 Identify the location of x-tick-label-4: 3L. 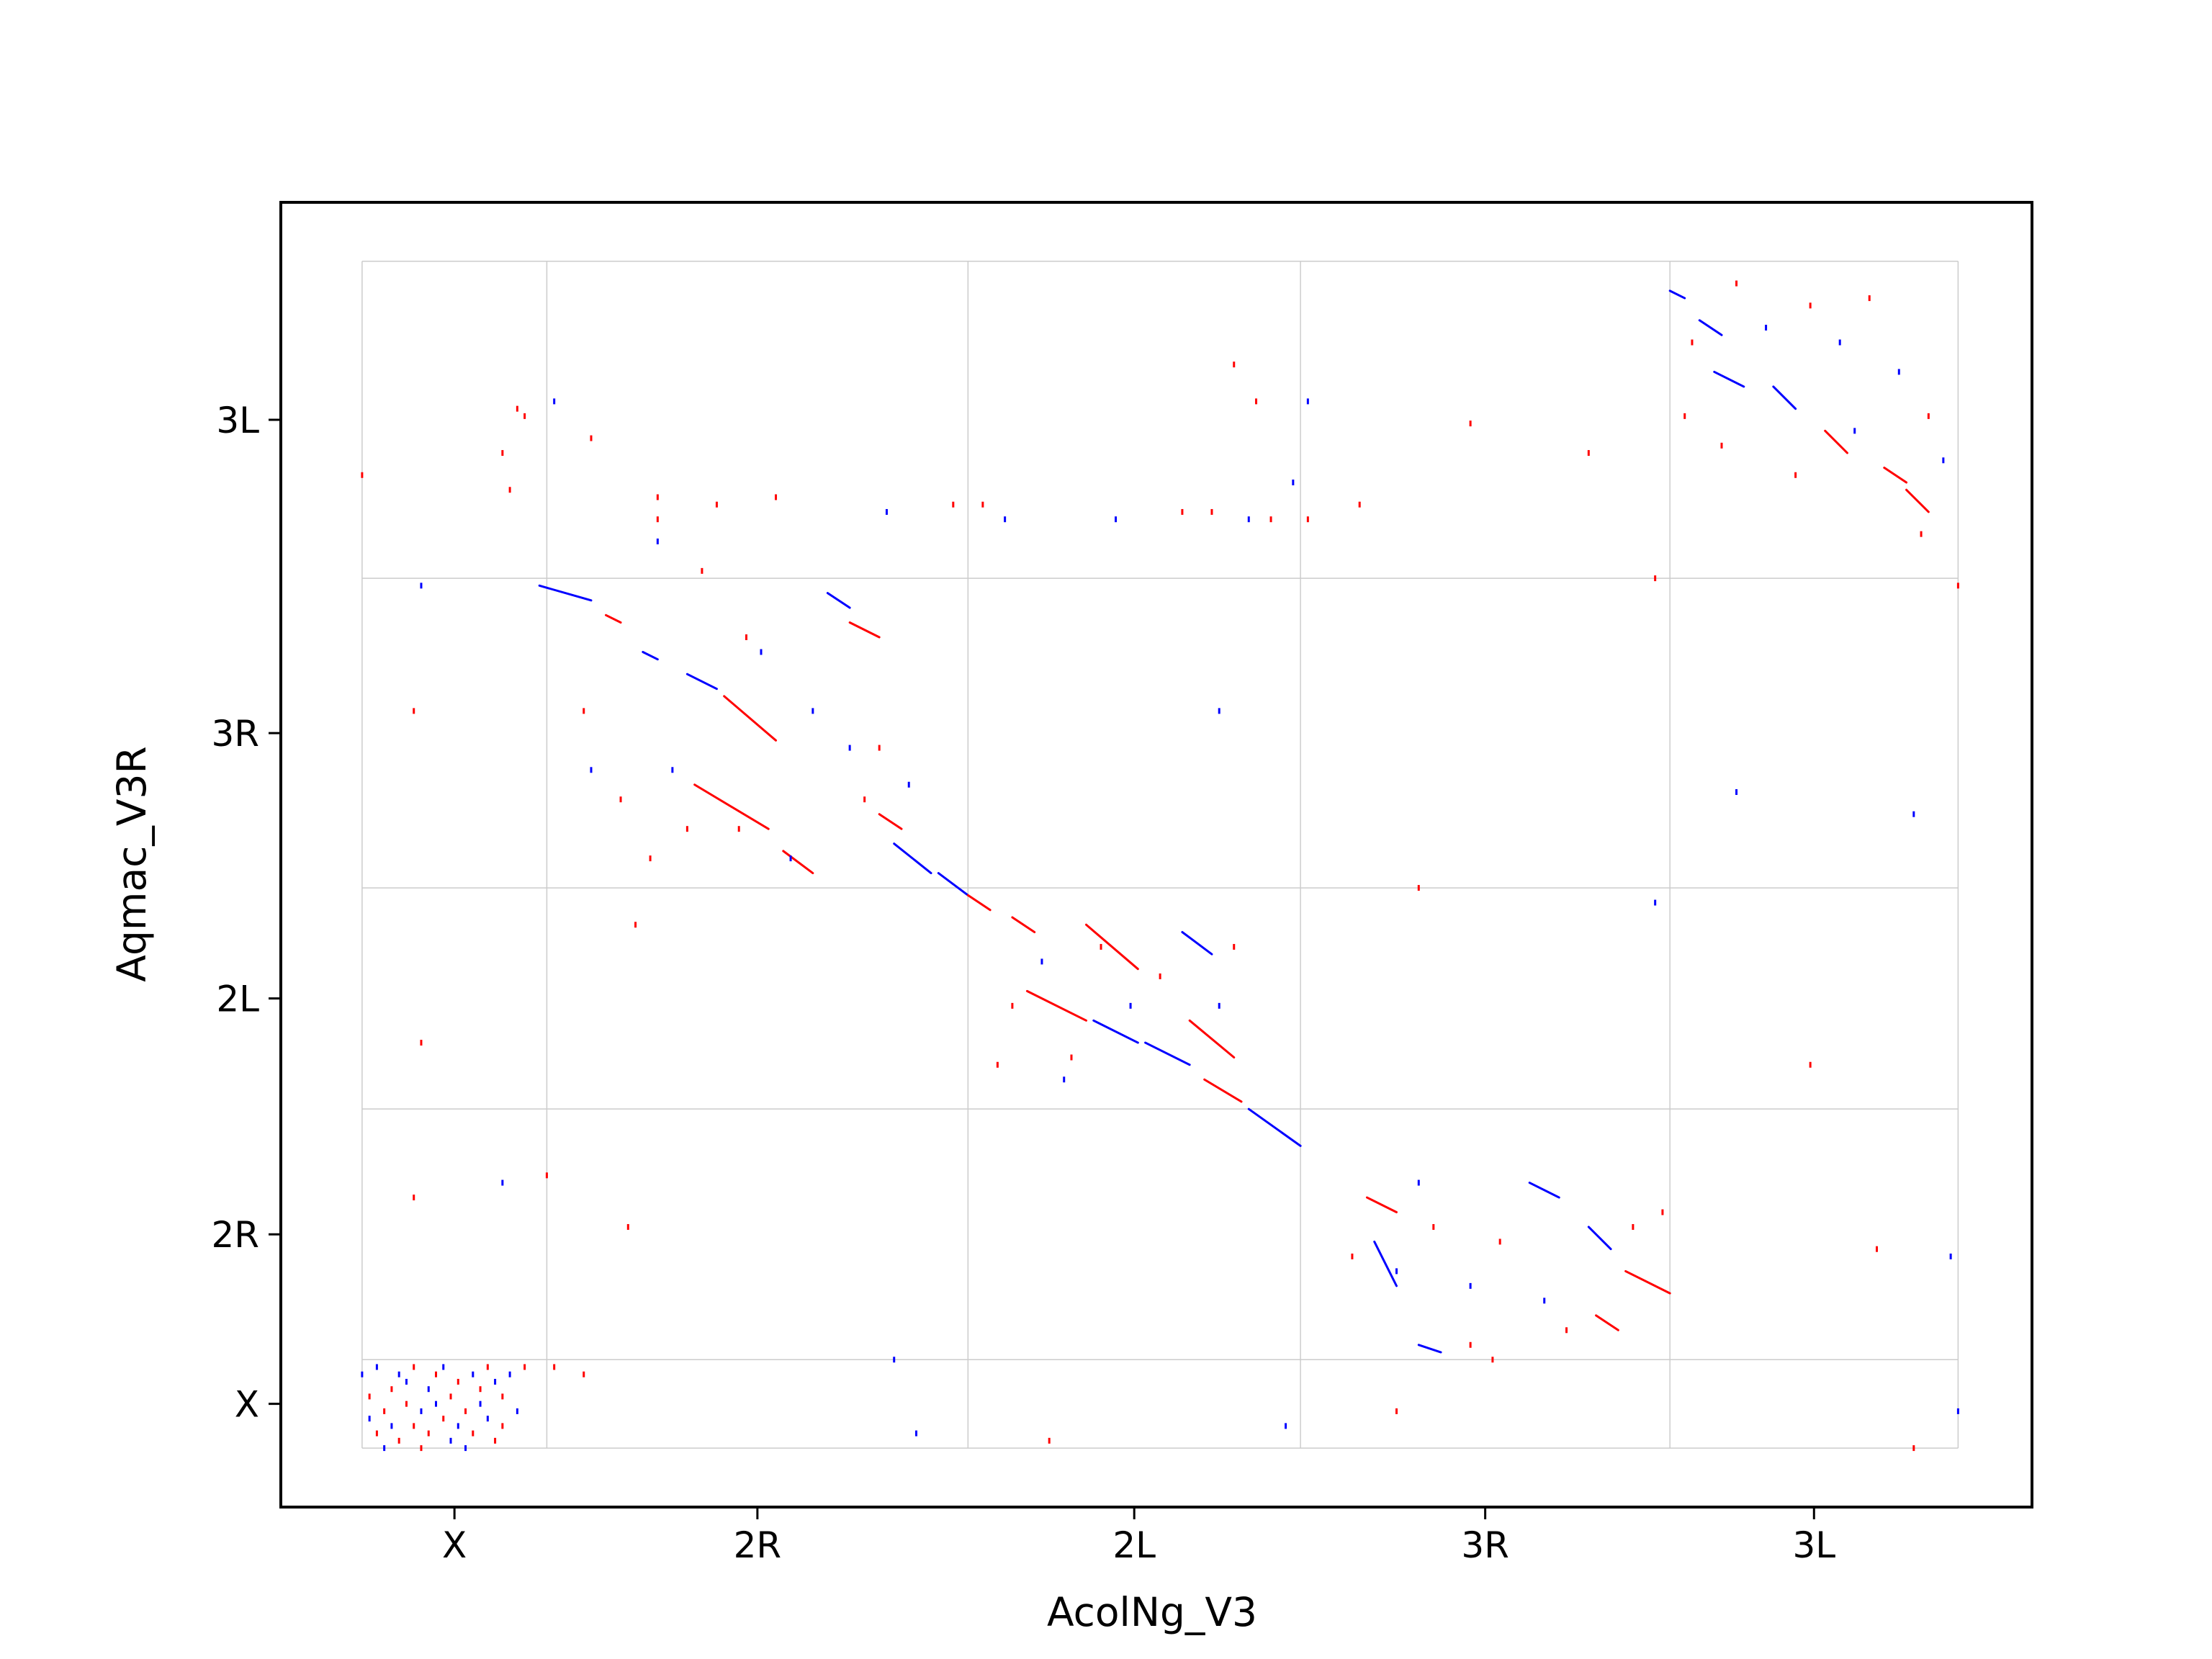
(1813, 1545).